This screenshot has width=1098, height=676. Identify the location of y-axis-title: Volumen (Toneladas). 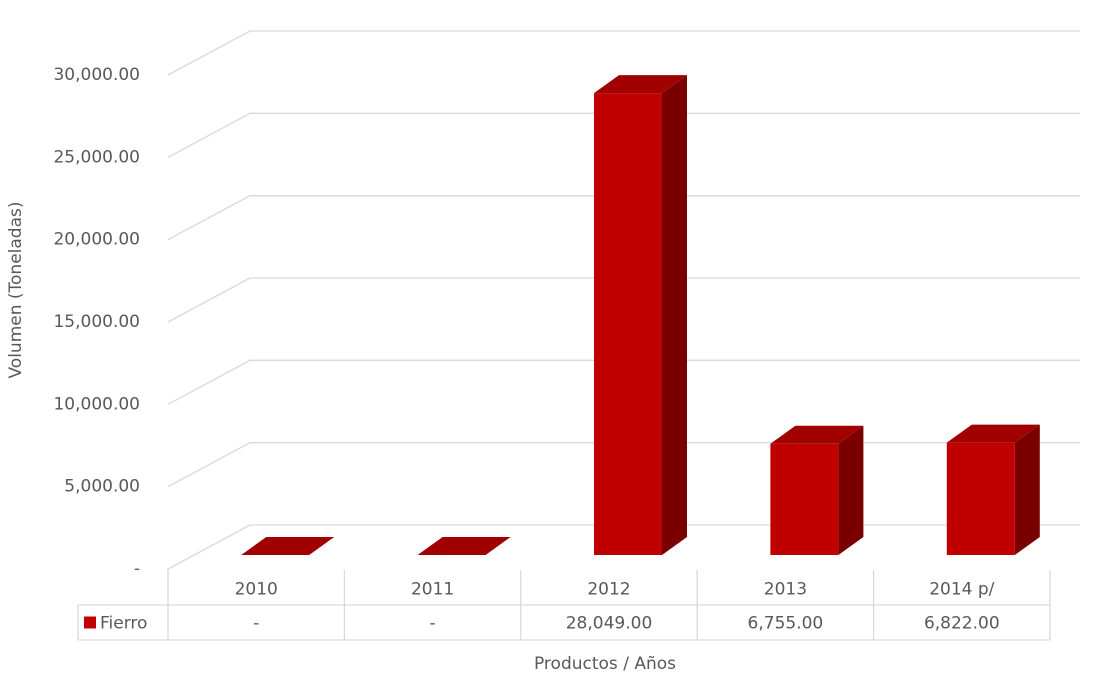
(16, 289).